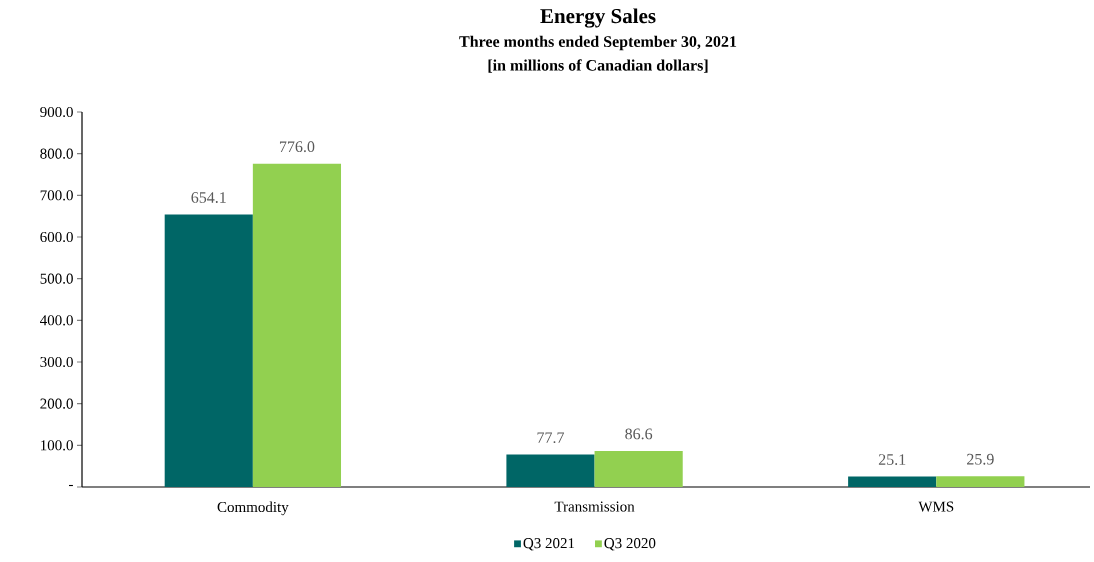 The image size is (1094, 562). I want to click on x-tick-label: Commodity, so click(253, 508).